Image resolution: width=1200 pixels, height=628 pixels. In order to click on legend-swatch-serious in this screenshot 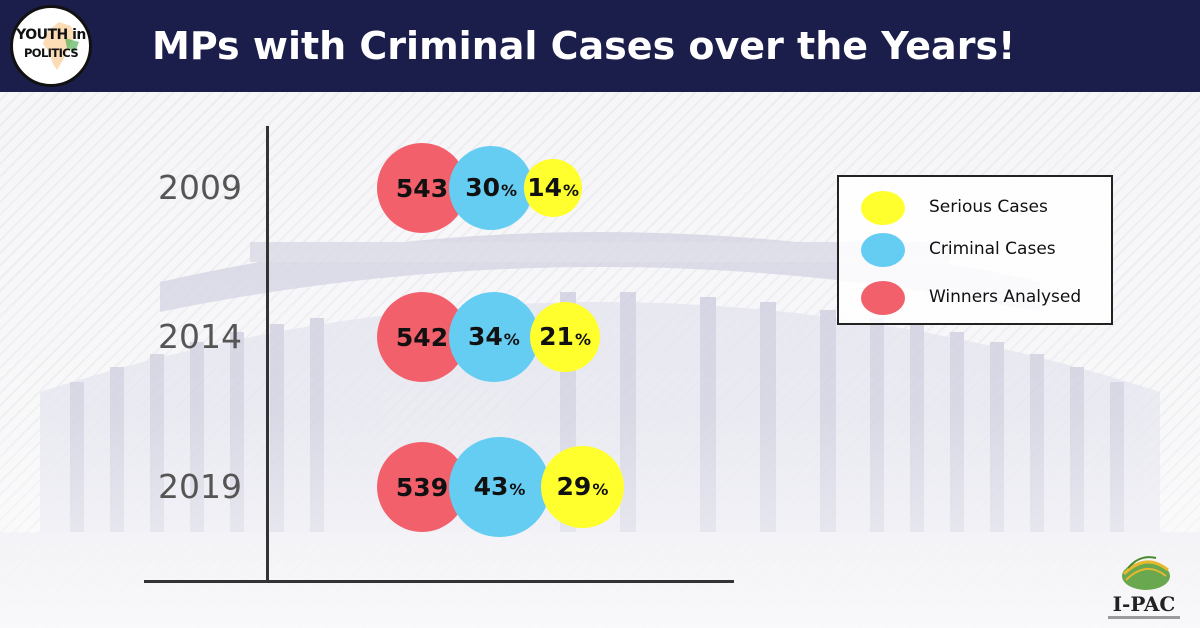, I will do `click(883, 208)`.